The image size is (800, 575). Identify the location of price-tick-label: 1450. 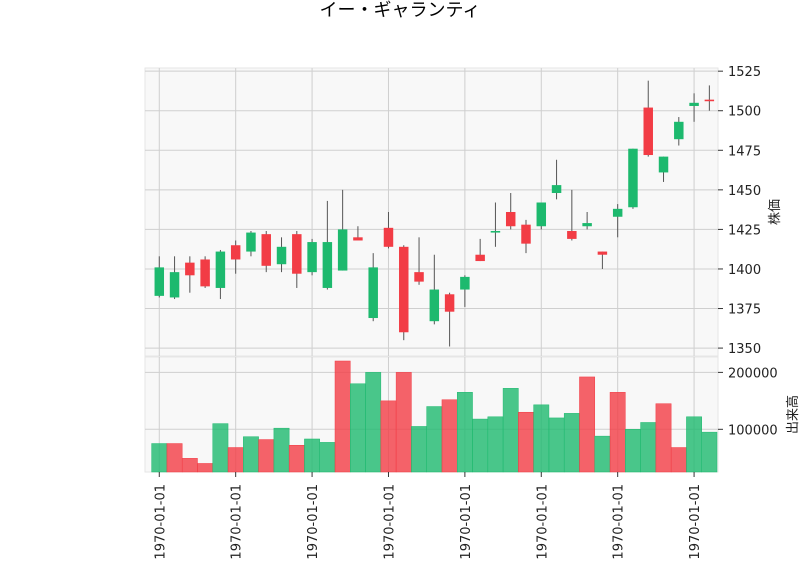
(744, 191).